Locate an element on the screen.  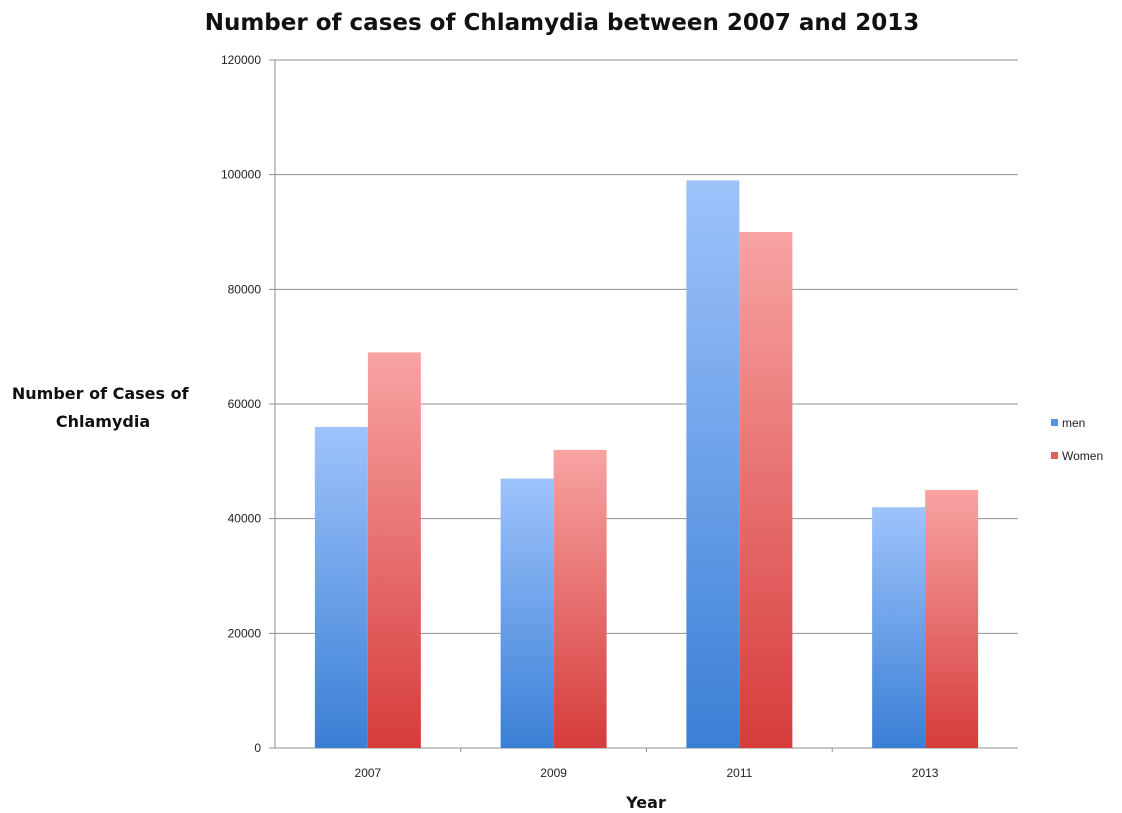
y-tick-label: 40000 is located at coordinates (245, 519).